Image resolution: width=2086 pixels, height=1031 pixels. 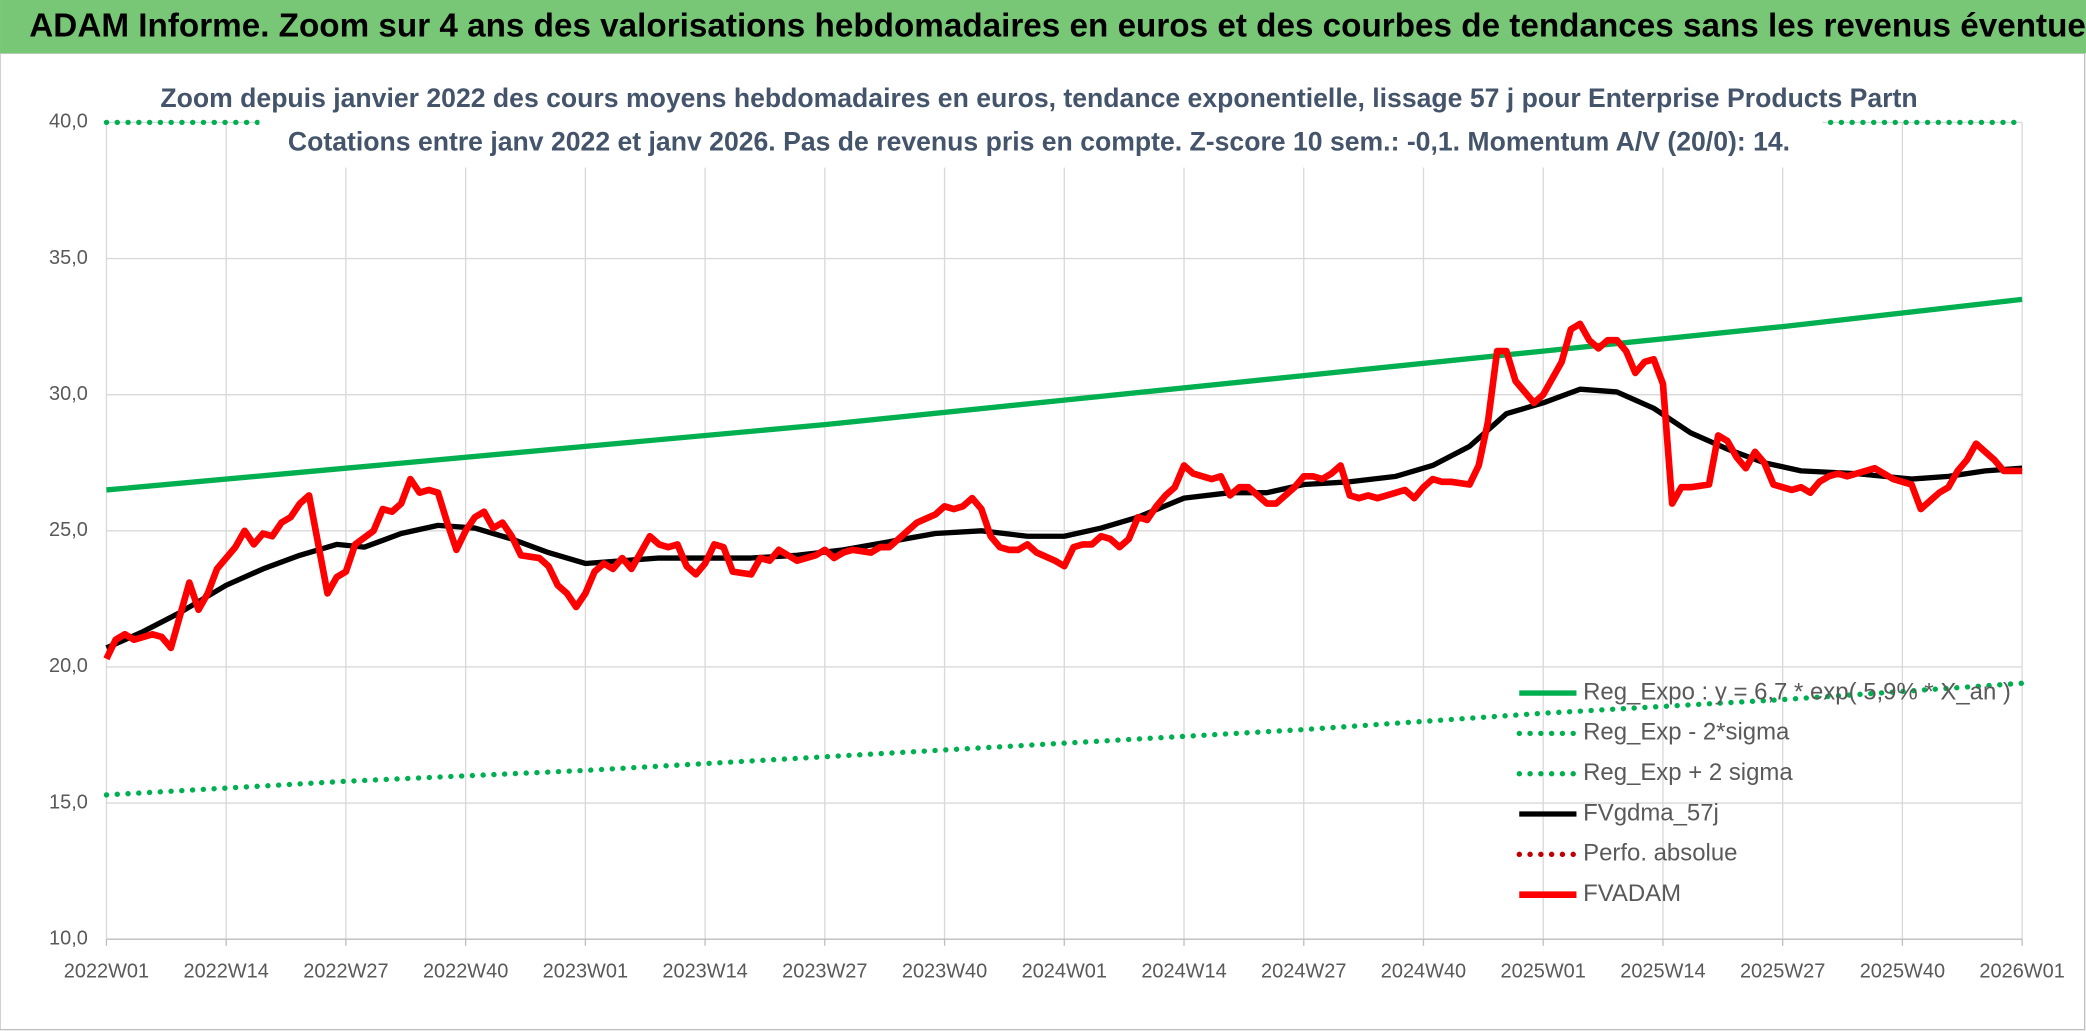 I want to click on x-tick-label: 2024W01, so click(x=1064, y=972).